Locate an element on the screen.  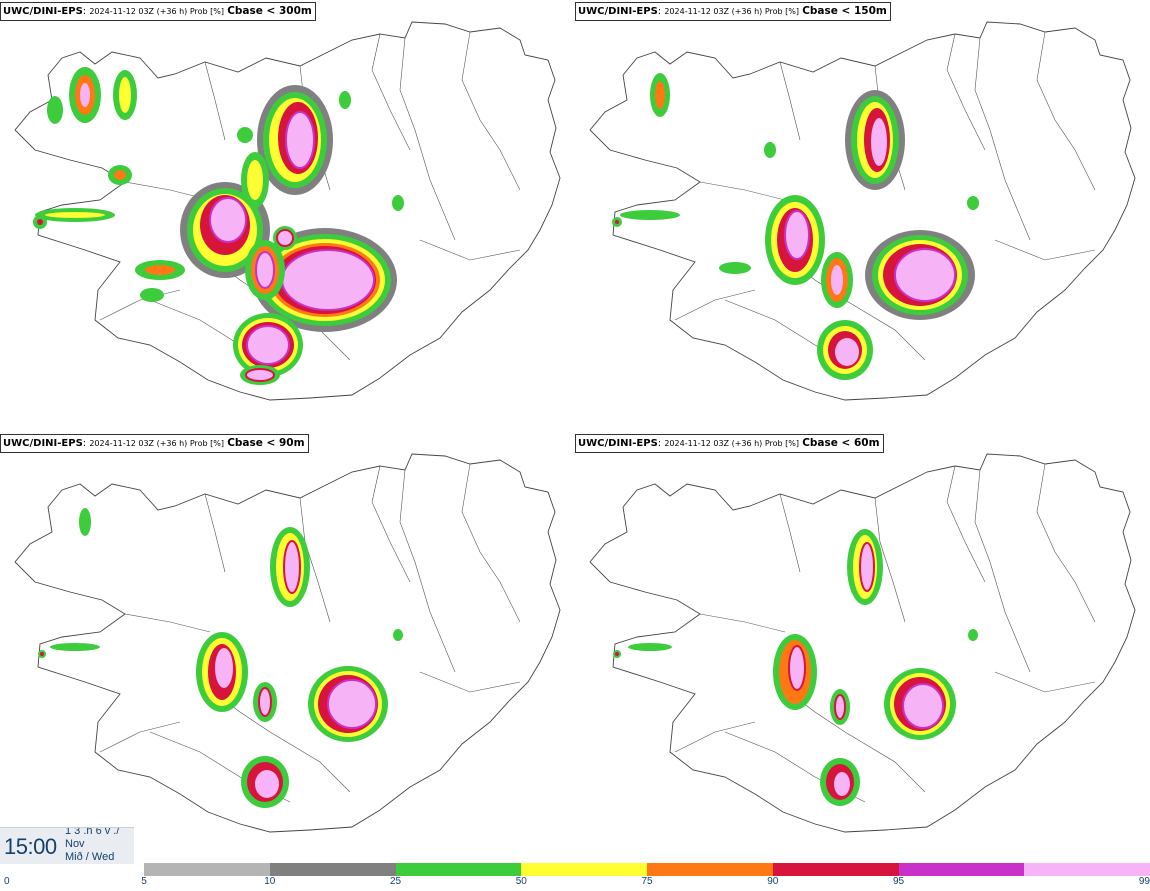
variable-label: Cbase < 150m is located at coordinates (844, 11).